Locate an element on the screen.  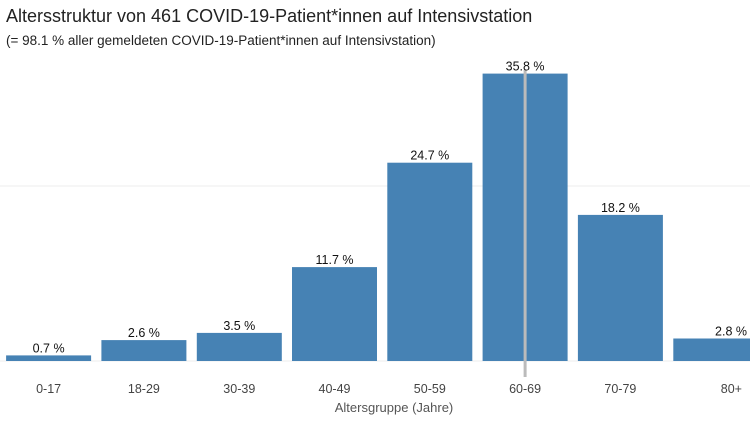
x-tick-80+: 80+ is located at coordinates (731, 389).